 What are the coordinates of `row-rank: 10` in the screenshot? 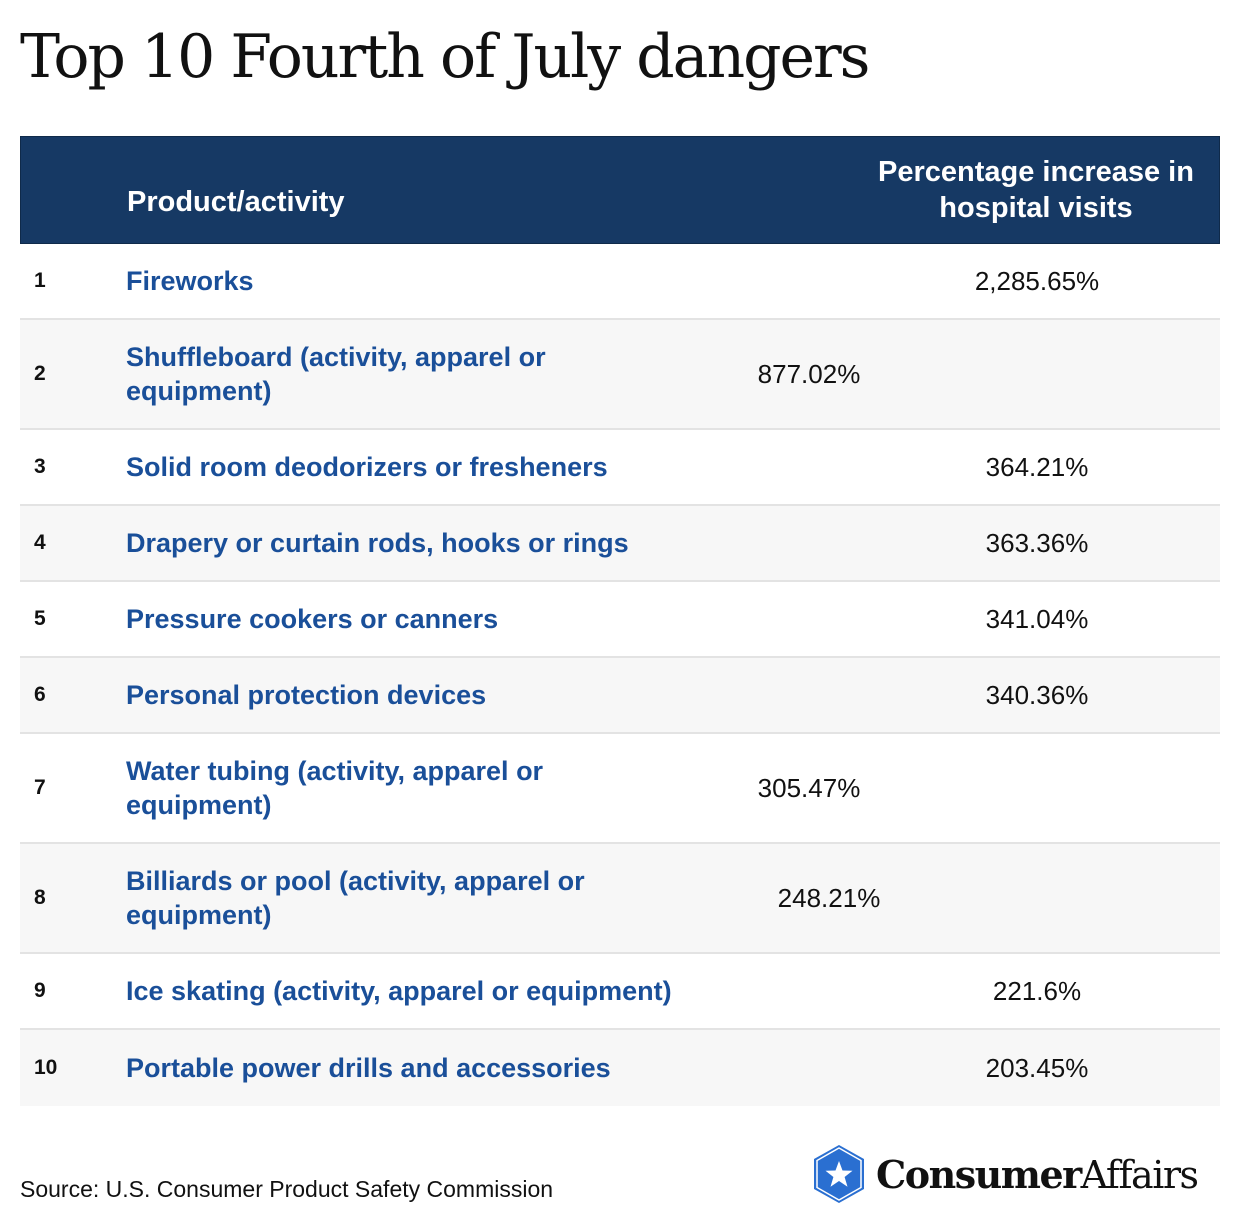 It's located at (46, 1067).